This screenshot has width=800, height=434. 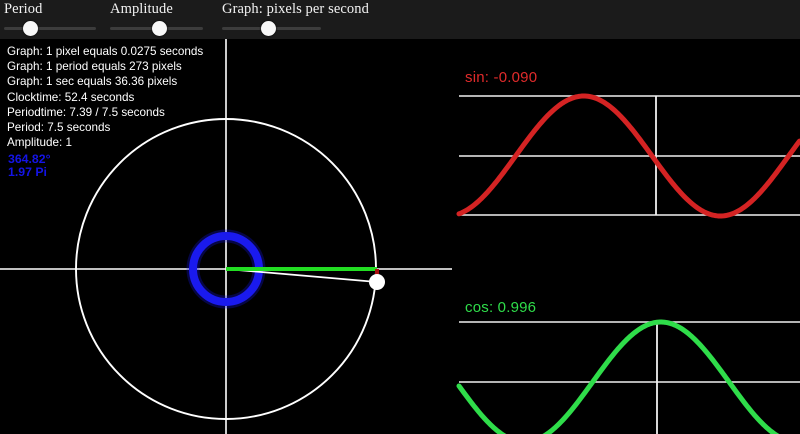 I want to click on angle-degrees-label: 364.82°, so click(x=29, y=159).